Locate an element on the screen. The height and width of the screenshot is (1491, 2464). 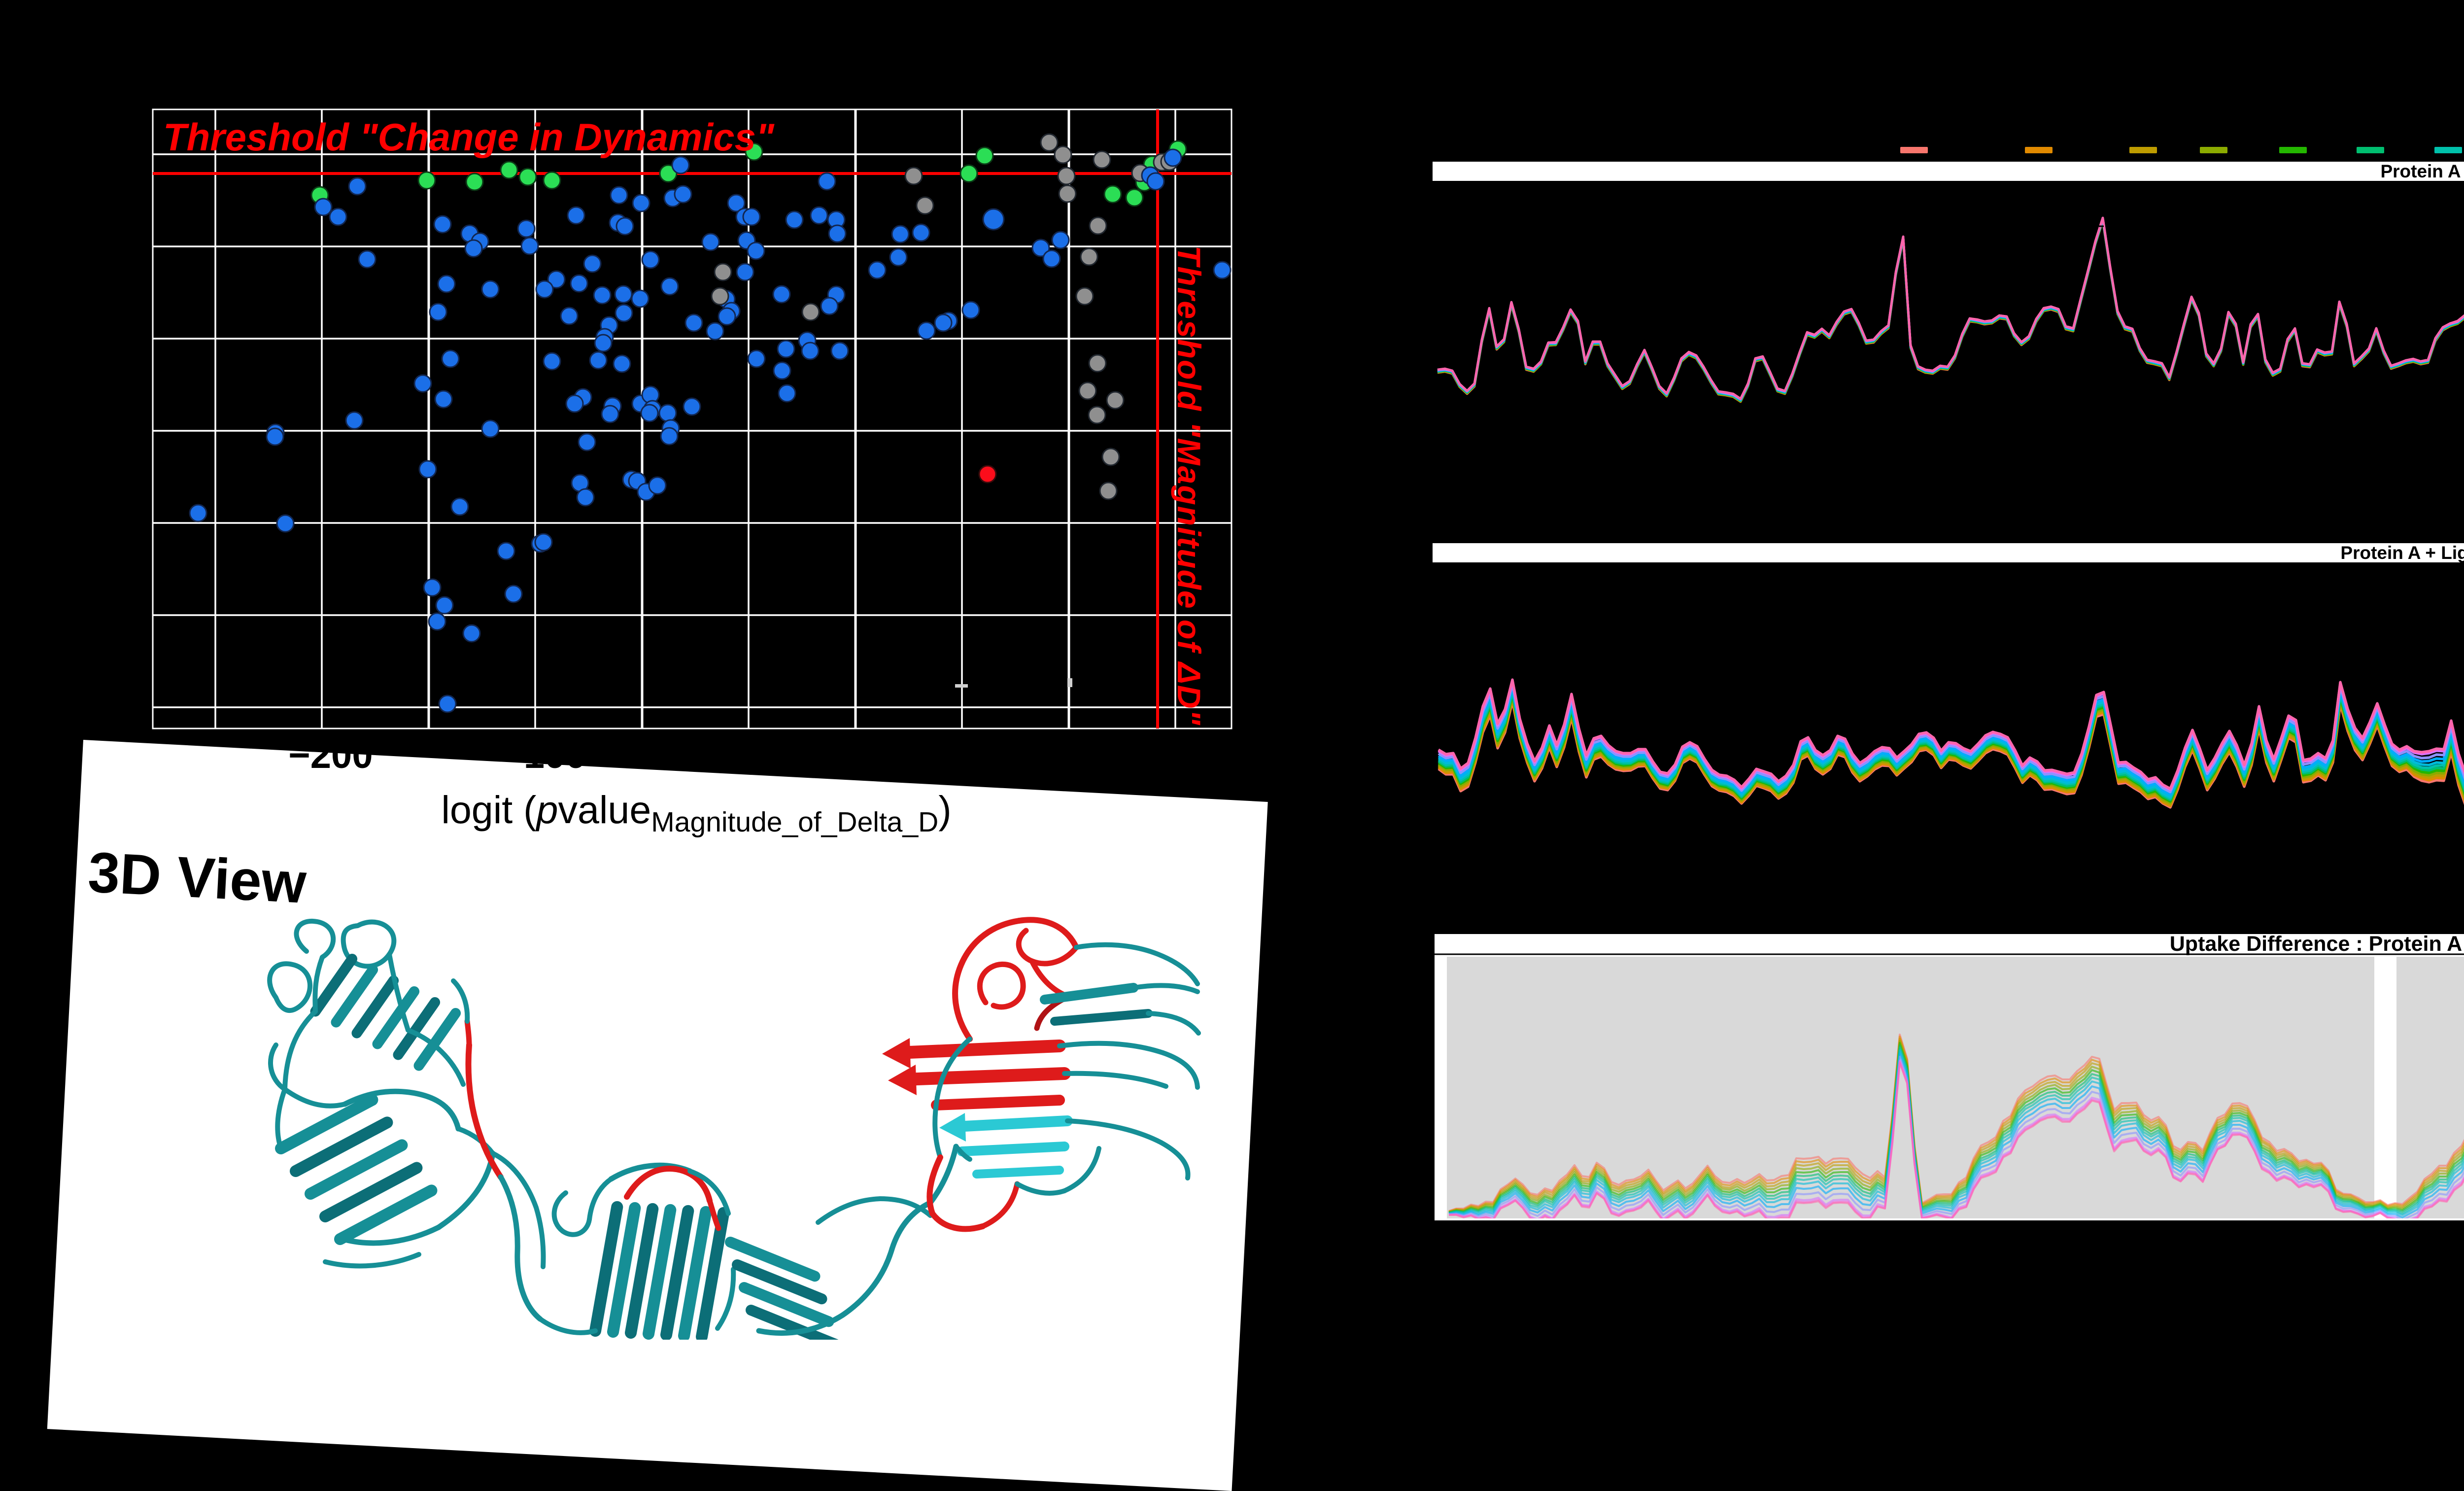
svg-text:logit (pvalueMagnitude_of_Delt: logit (pvalueMagnitude_of_Delta_D) is located at coordinates (696, 813).